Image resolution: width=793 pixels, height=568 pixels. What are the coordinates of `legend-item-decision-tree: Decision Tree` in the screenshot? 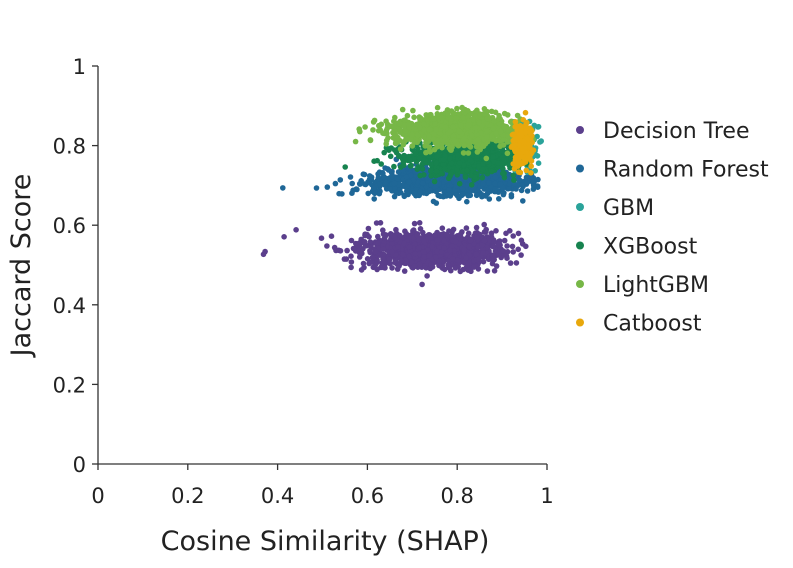 It's located at (663, 131).